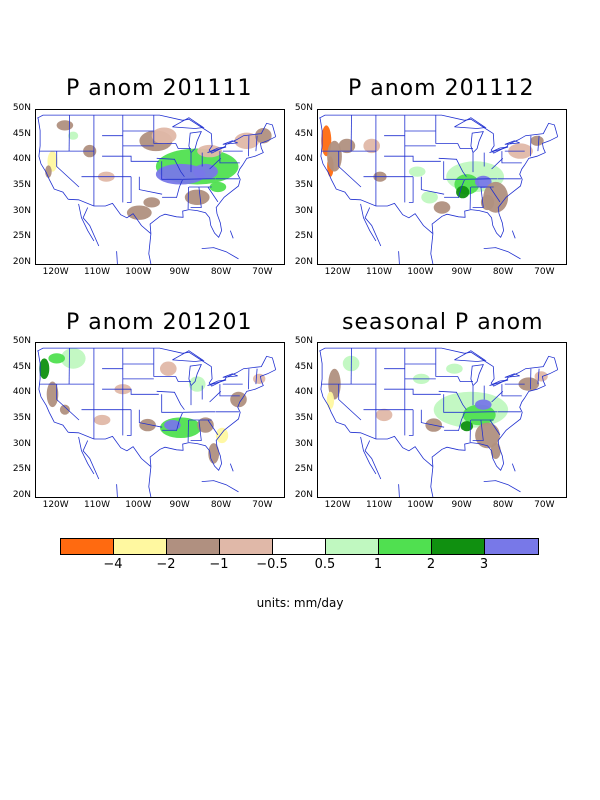  What do you see at coordinates (113, 564) in the screenshot?
I see `legend-tick-label: −4` at bounding box center [113, 564].